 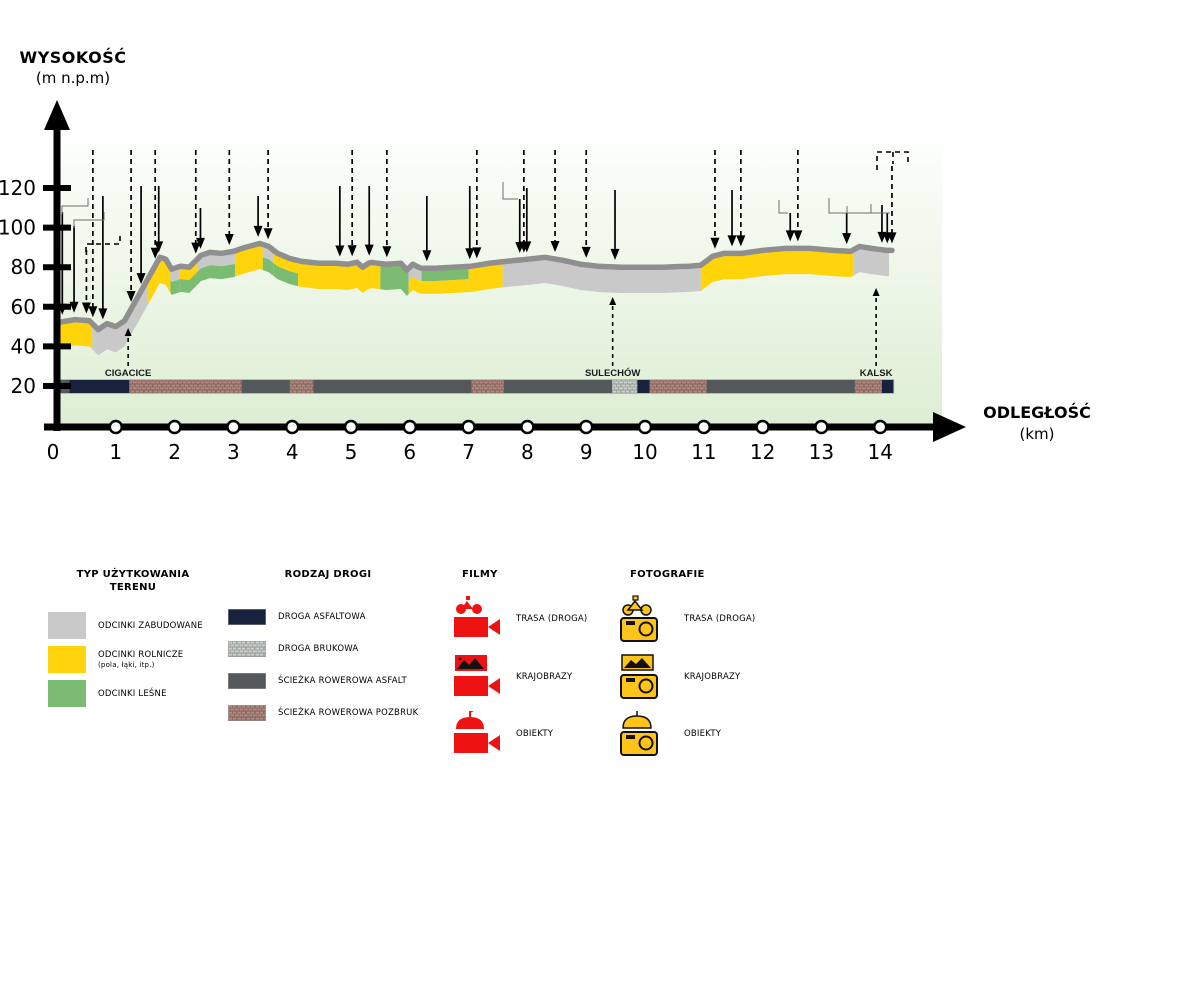 I want to click on legend-item-photo-krajobrazy: KRAJOBRAZY, so click(x=700, y=677).